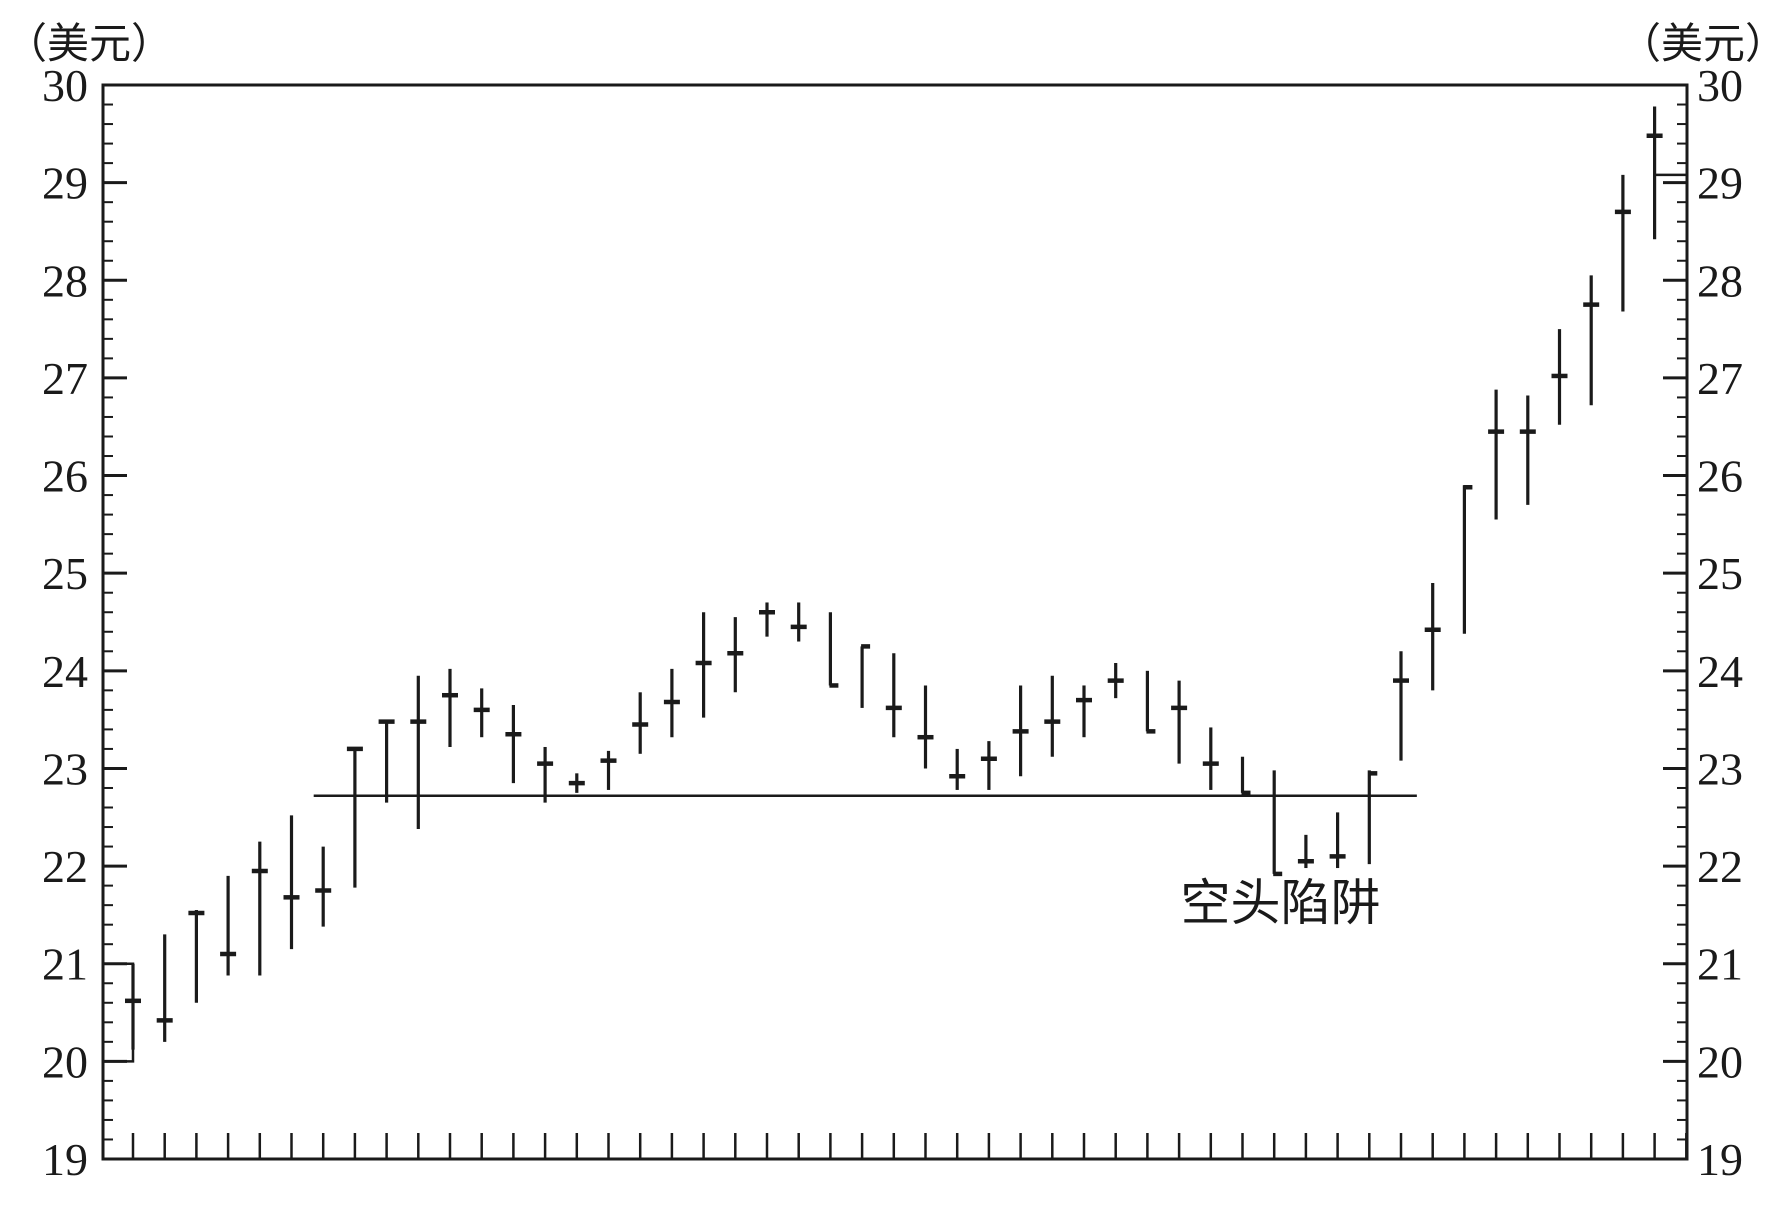 This screenshot has width=1792, height=1205. Describe the element at coordinates (1720, 378) in the screenshot. I see `y-tick-label-right: 27` at that location.